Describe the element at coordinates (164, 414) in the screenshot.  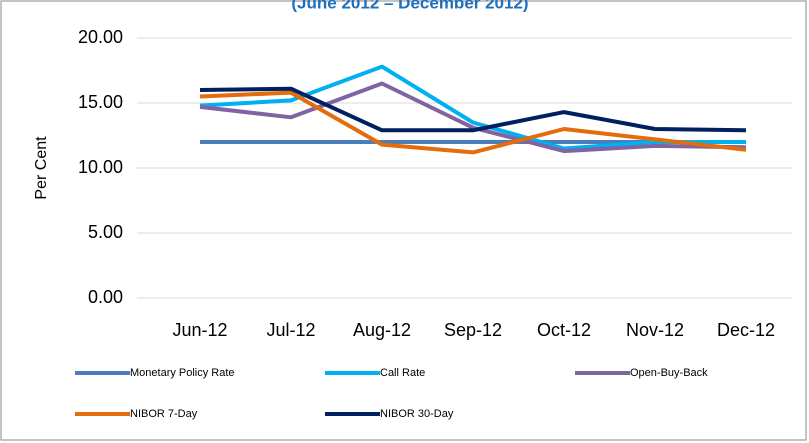
I see `legend-label: NIBOR 7-Day` at that location.